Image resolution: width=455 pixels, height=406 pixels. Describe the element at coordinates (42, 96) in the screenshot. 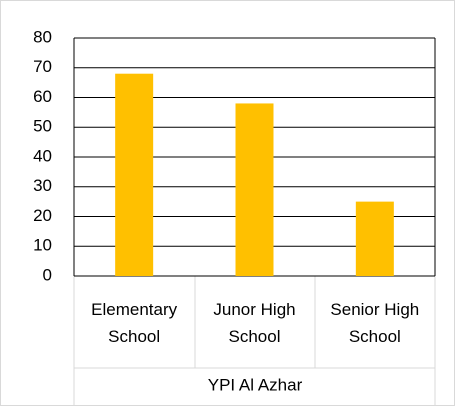

I see `y-tick-label: 60` at that location.